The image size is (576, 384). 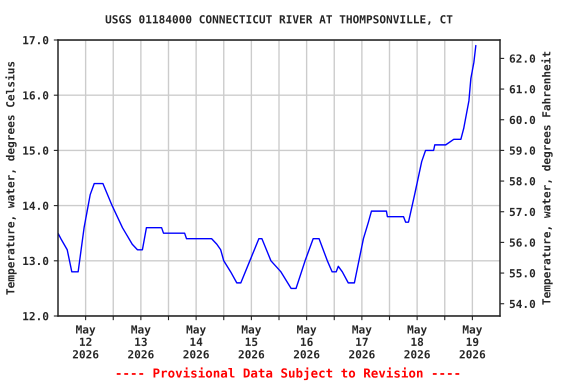 I want to click on y2-tick-label: 60.0, so click(x=523, y=120).